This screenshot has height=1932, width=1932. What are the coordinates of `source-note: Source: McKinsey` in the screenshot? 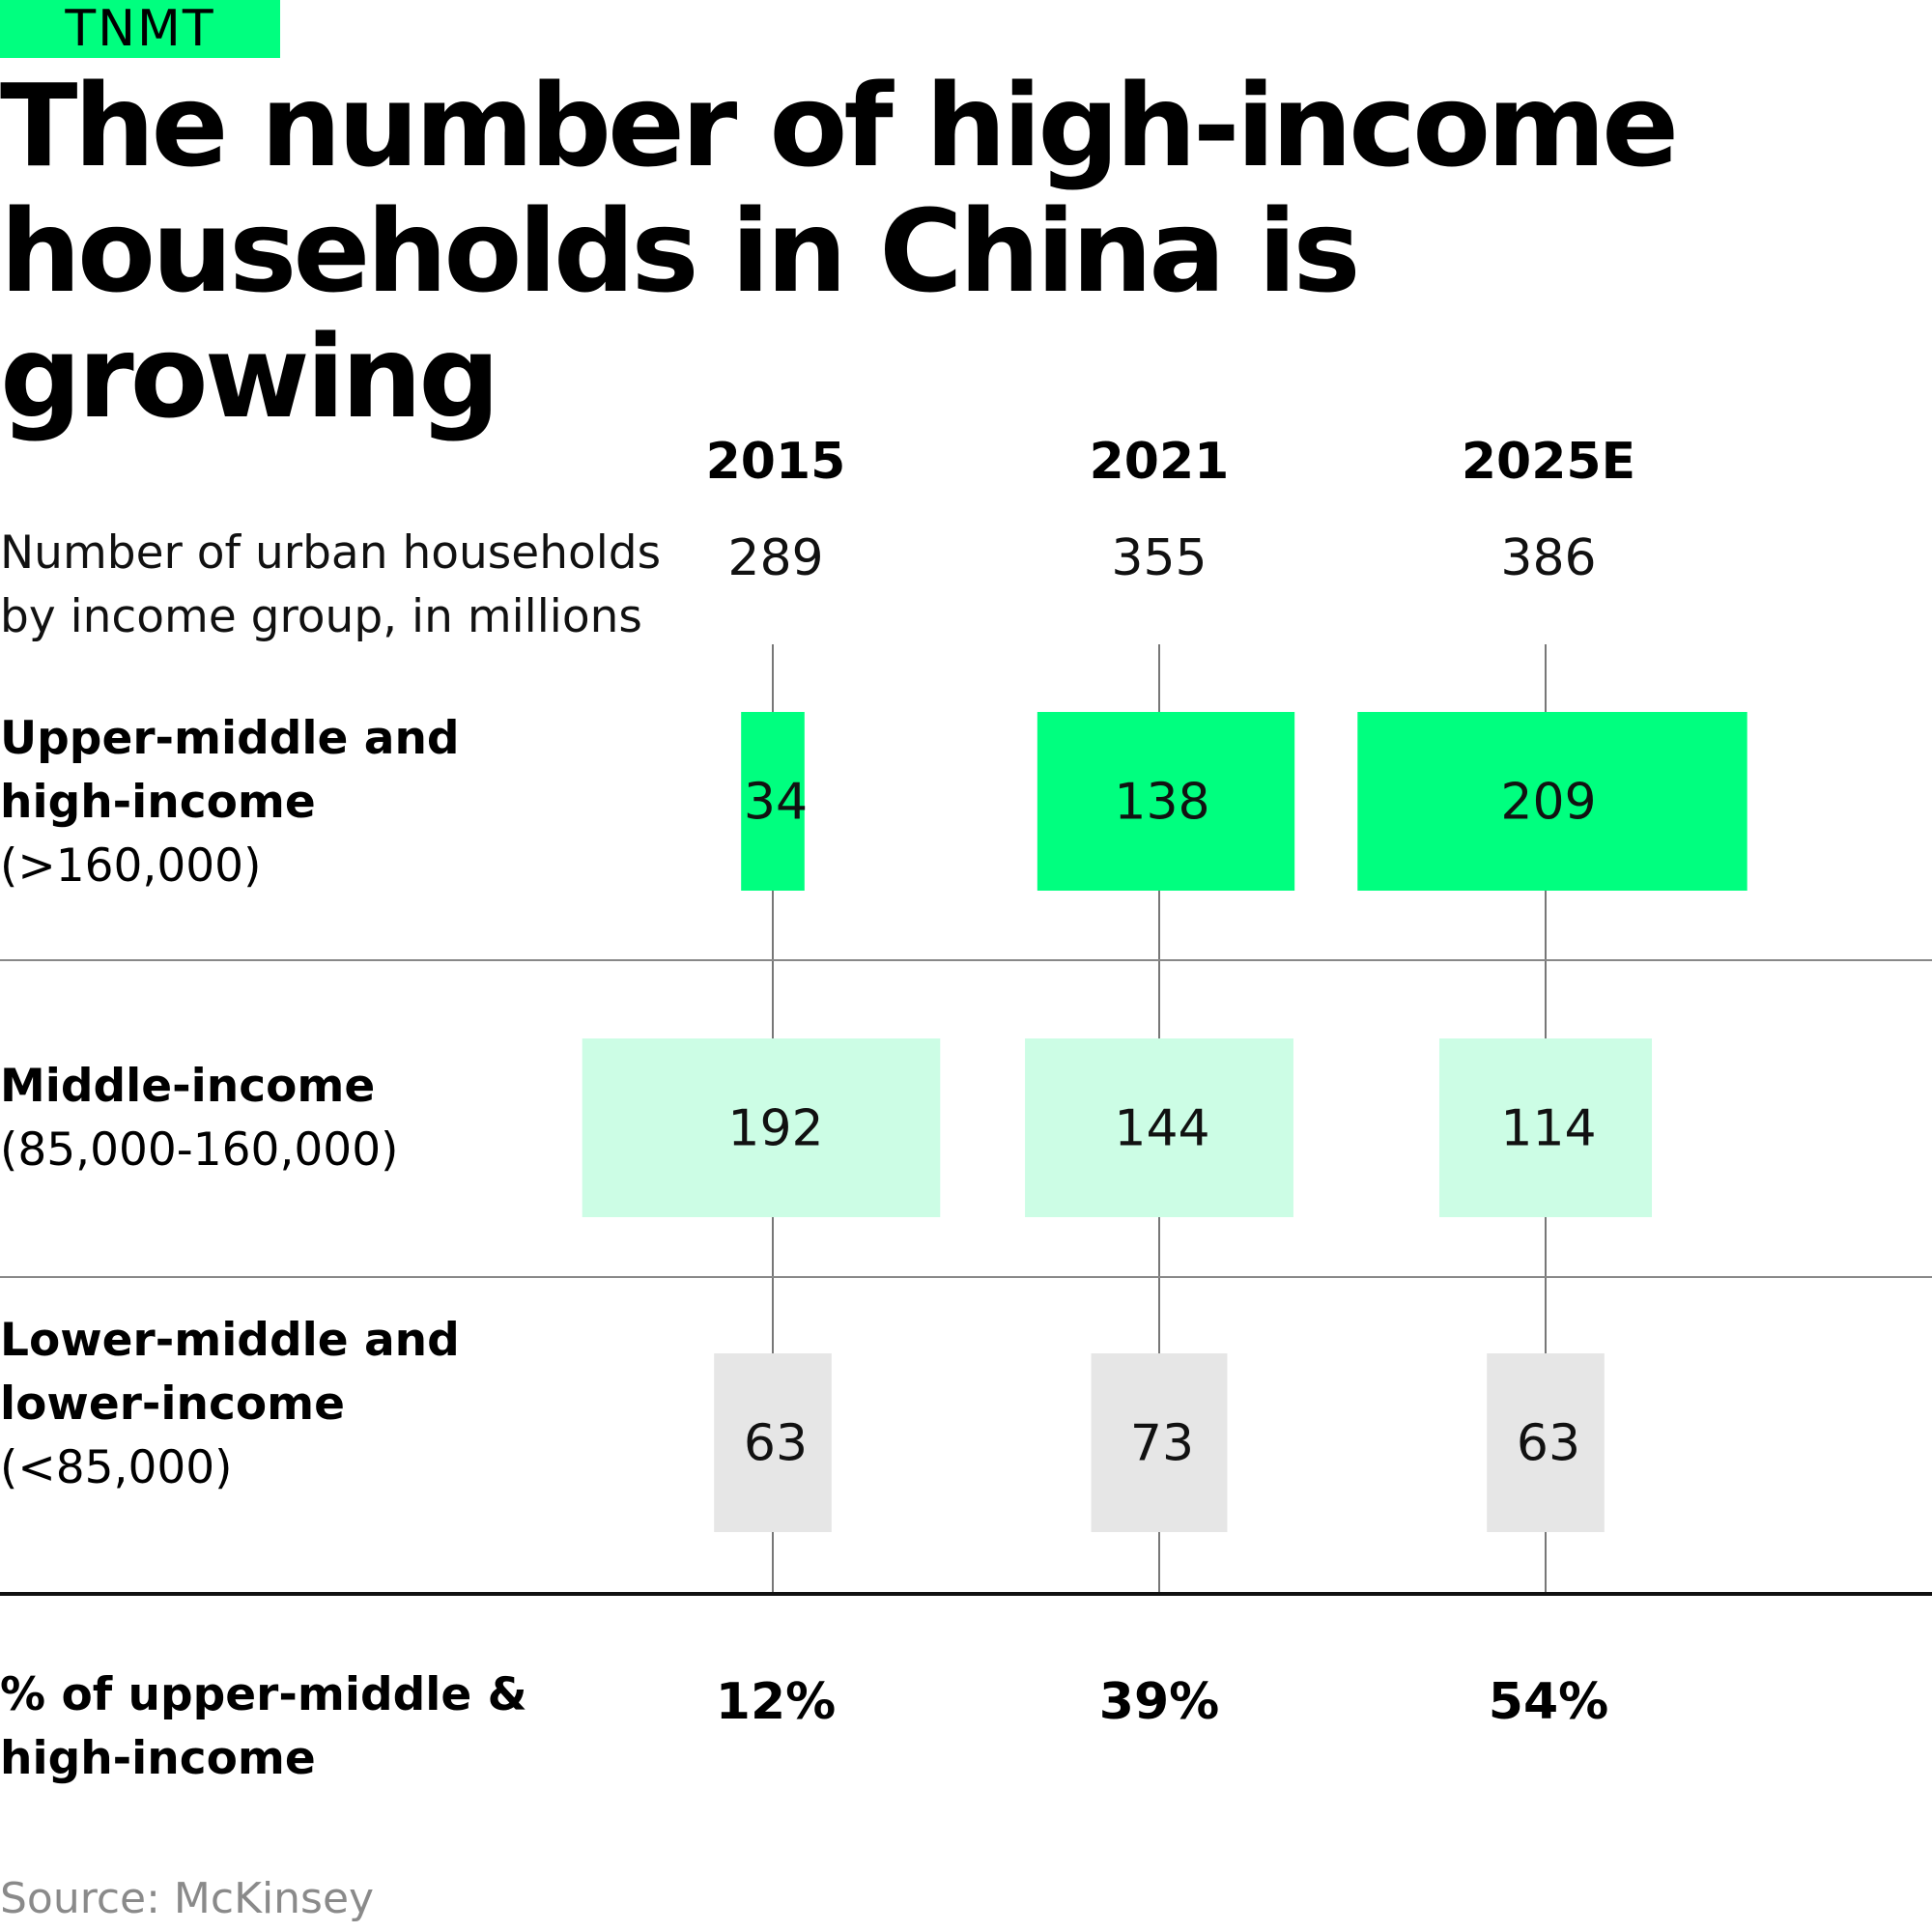 It's located at (187, 1898).